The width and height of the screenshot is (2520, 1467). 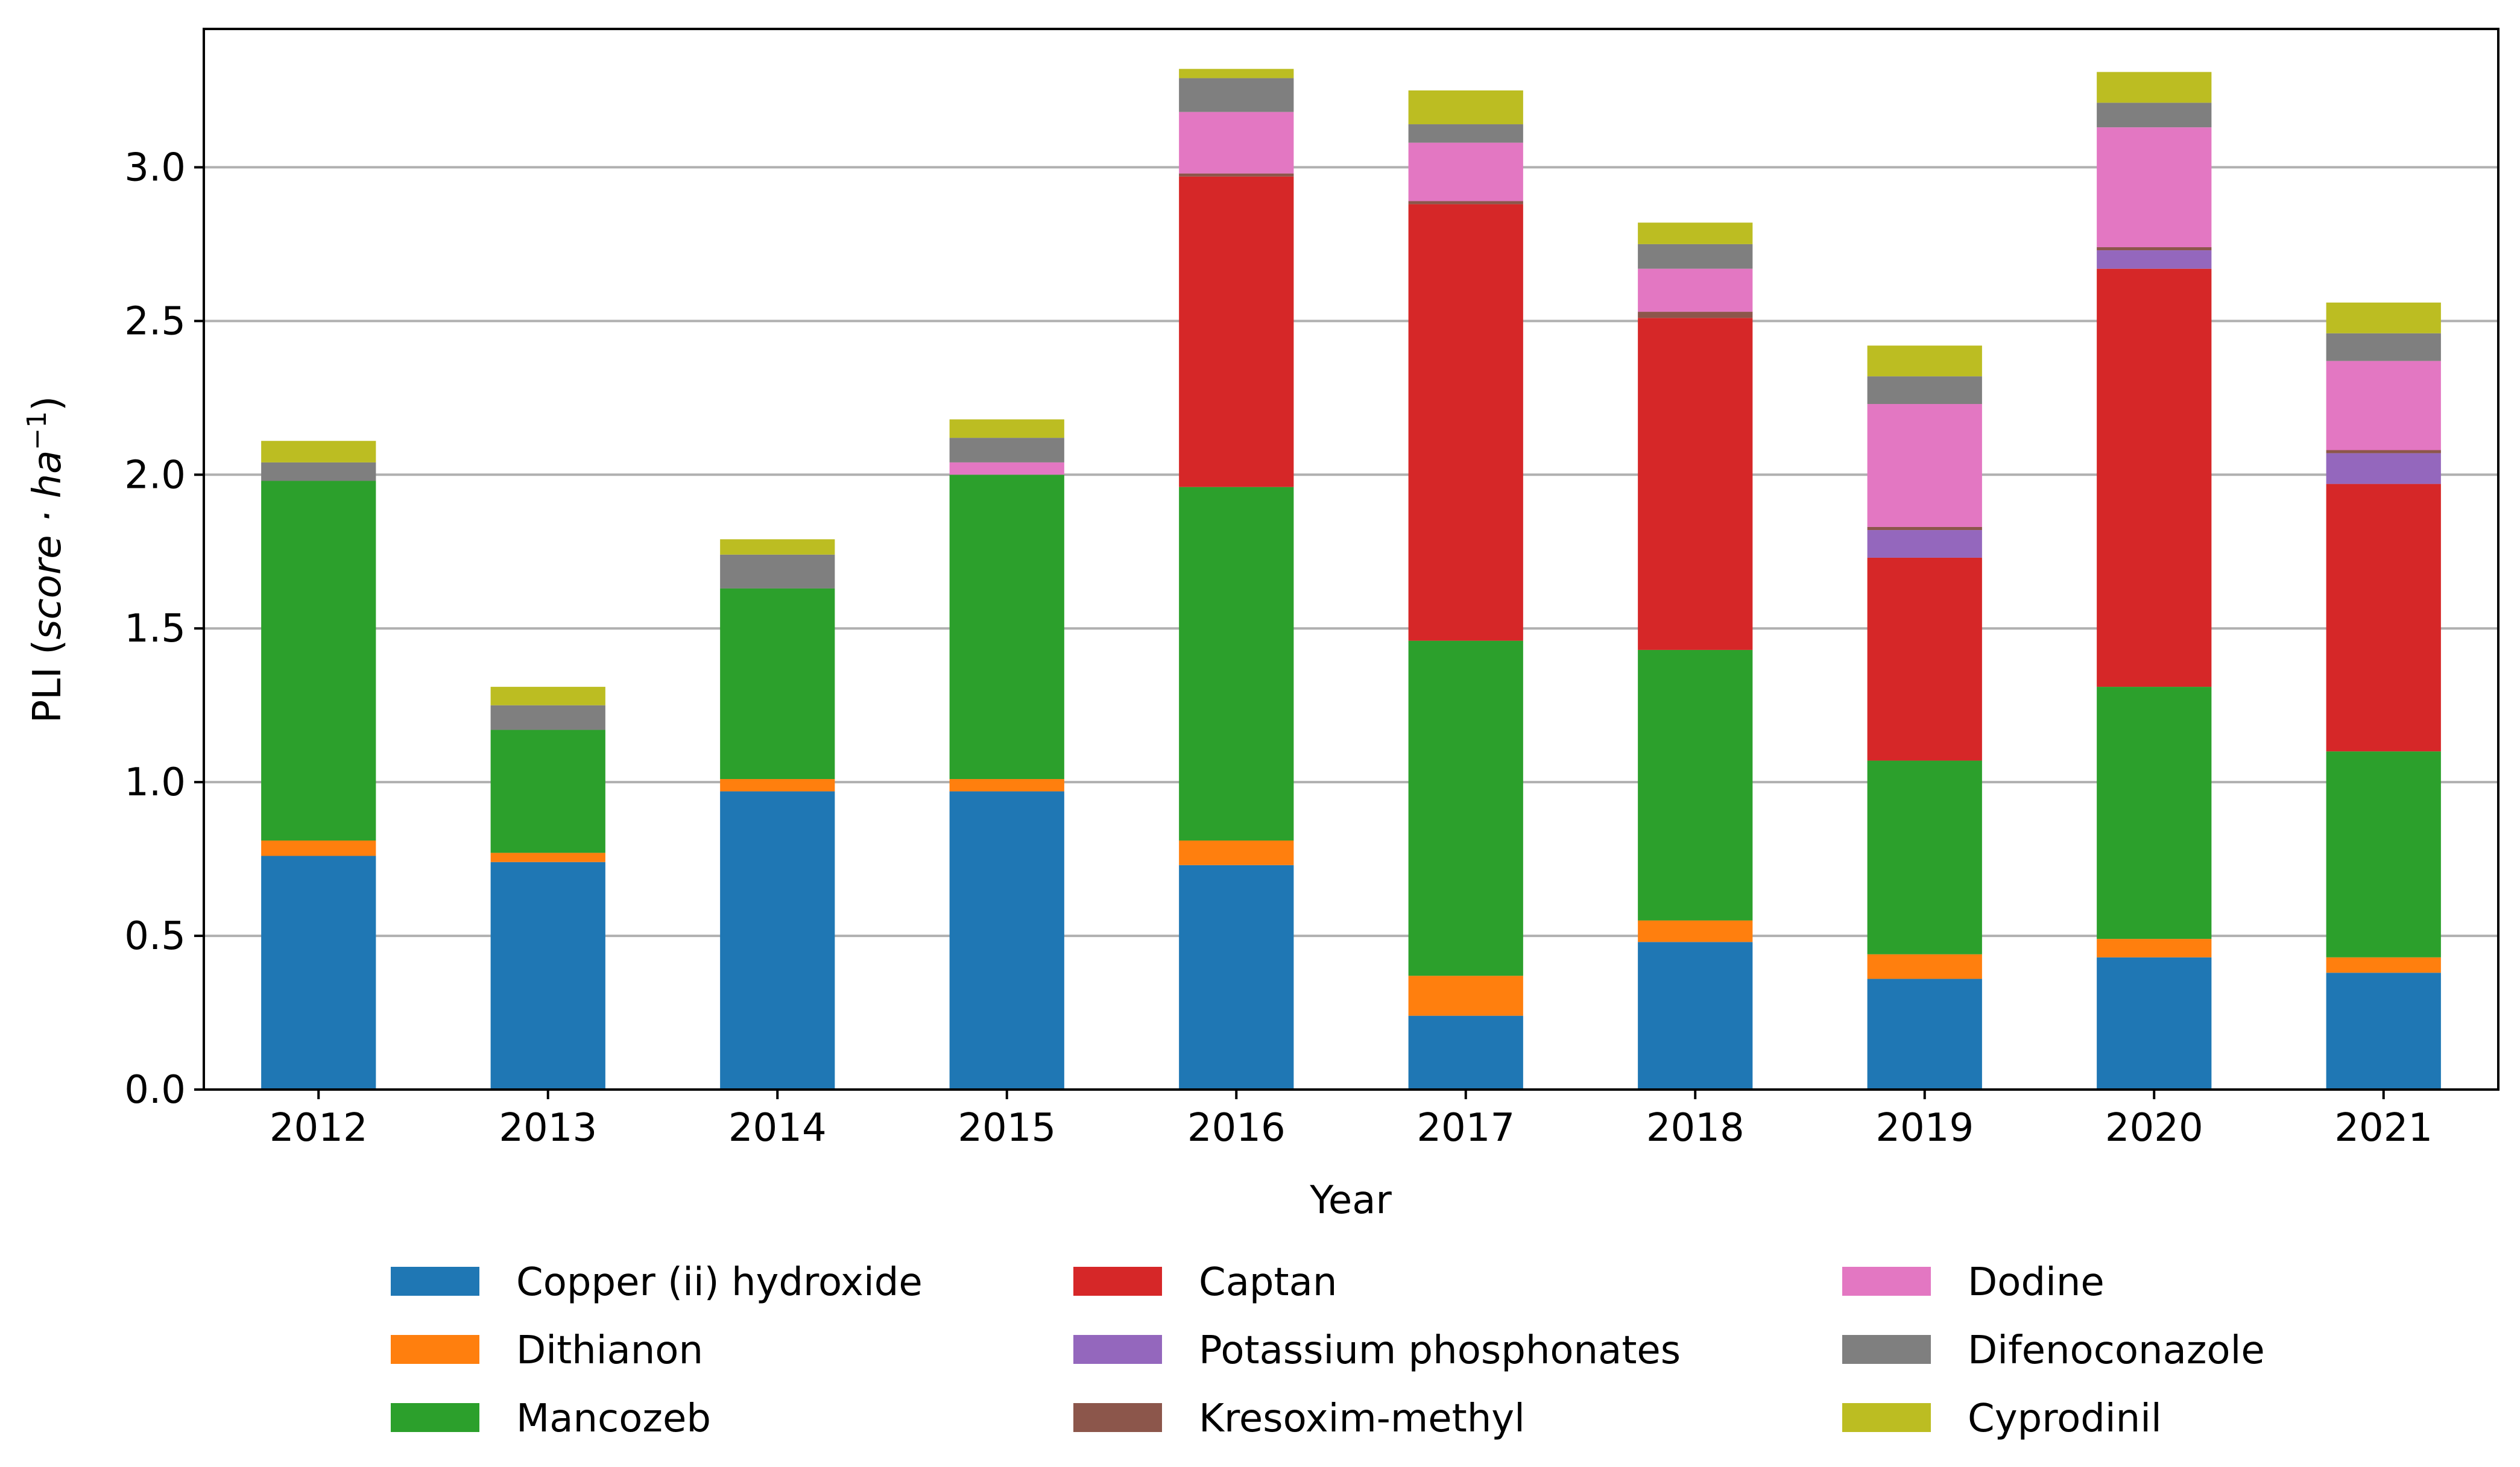 I want to click on x-tick-label: 2019, so click(x=1924, y=1128).